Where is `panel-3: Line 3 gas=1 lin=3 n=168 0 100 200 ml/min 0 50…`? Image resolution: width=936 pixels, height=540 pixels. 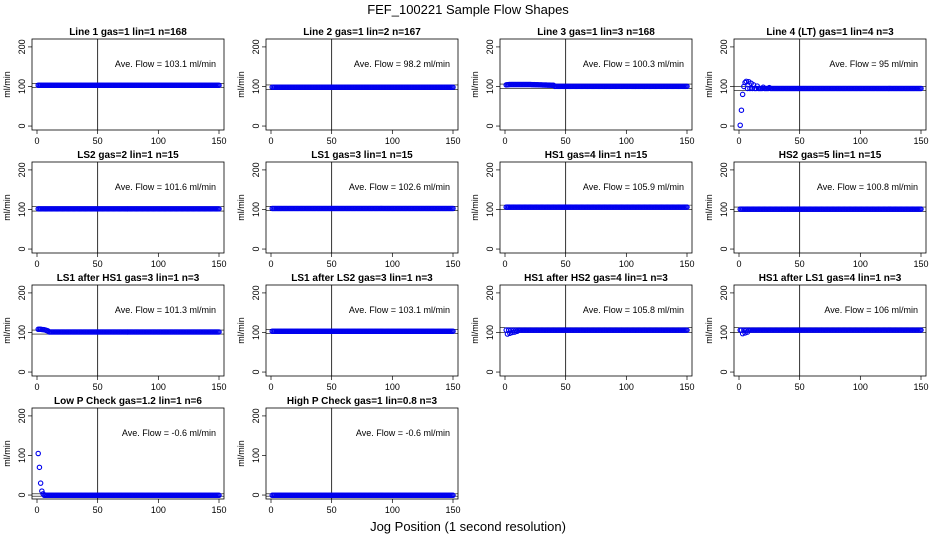
panel-3: Line 3 gas=1 lin=3 n=168 0 100 200 ml/min 0 50… is located at coordinates (582, 86).